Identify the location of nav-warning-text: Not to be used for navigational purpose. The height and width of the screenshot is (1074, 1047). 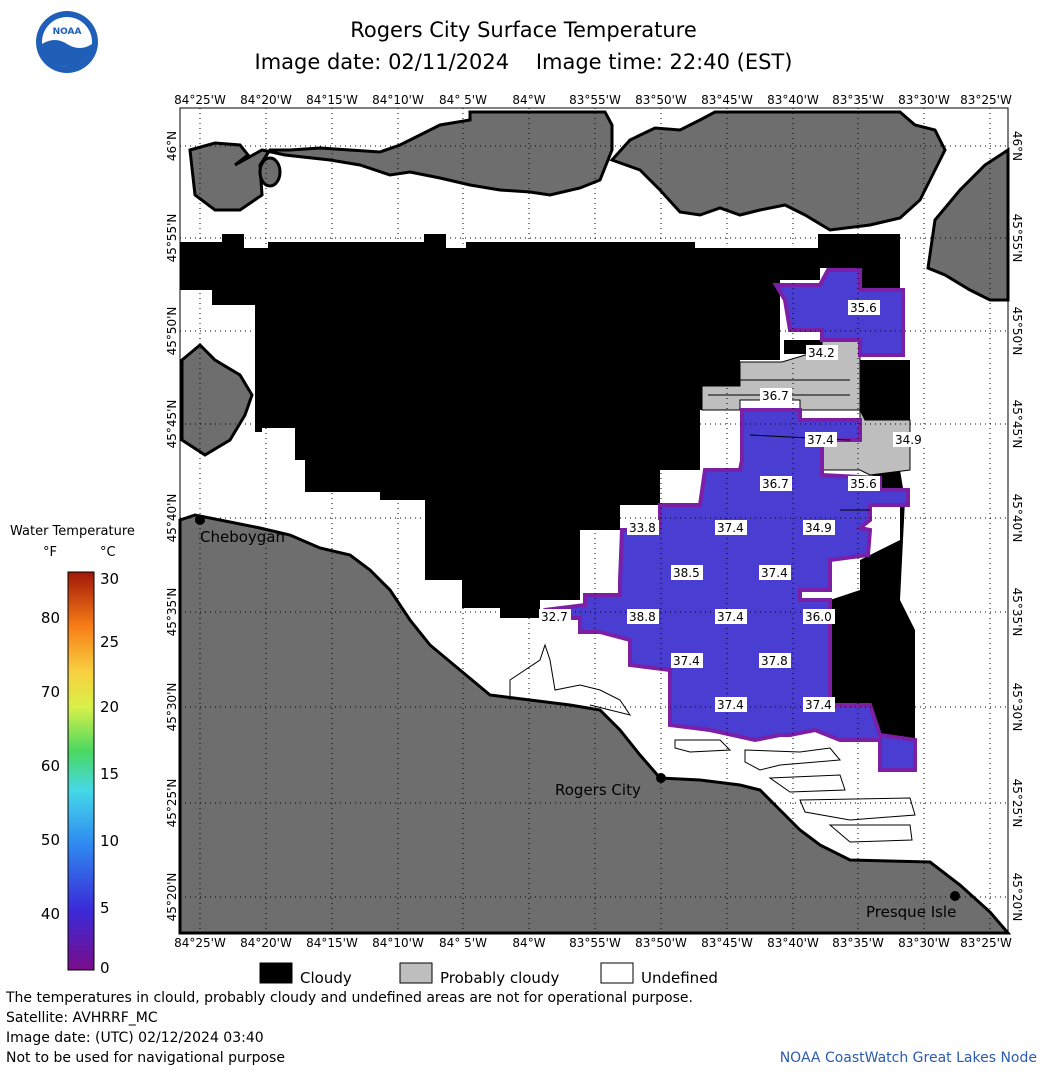
(145, 1058).